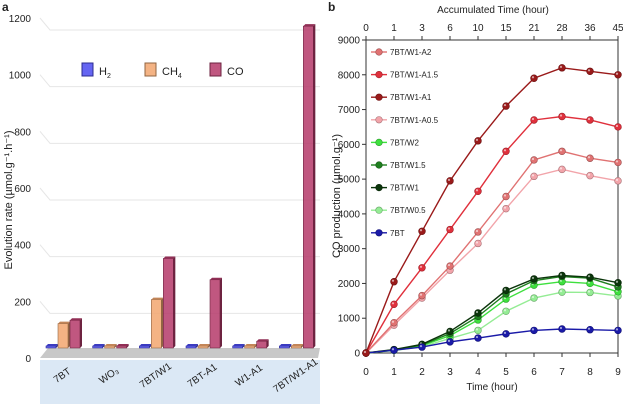 The image size is (623, 404). Describe the element at coordinates (618, 372) in the screenshot. I see `x-tick-label: 9` at that location.